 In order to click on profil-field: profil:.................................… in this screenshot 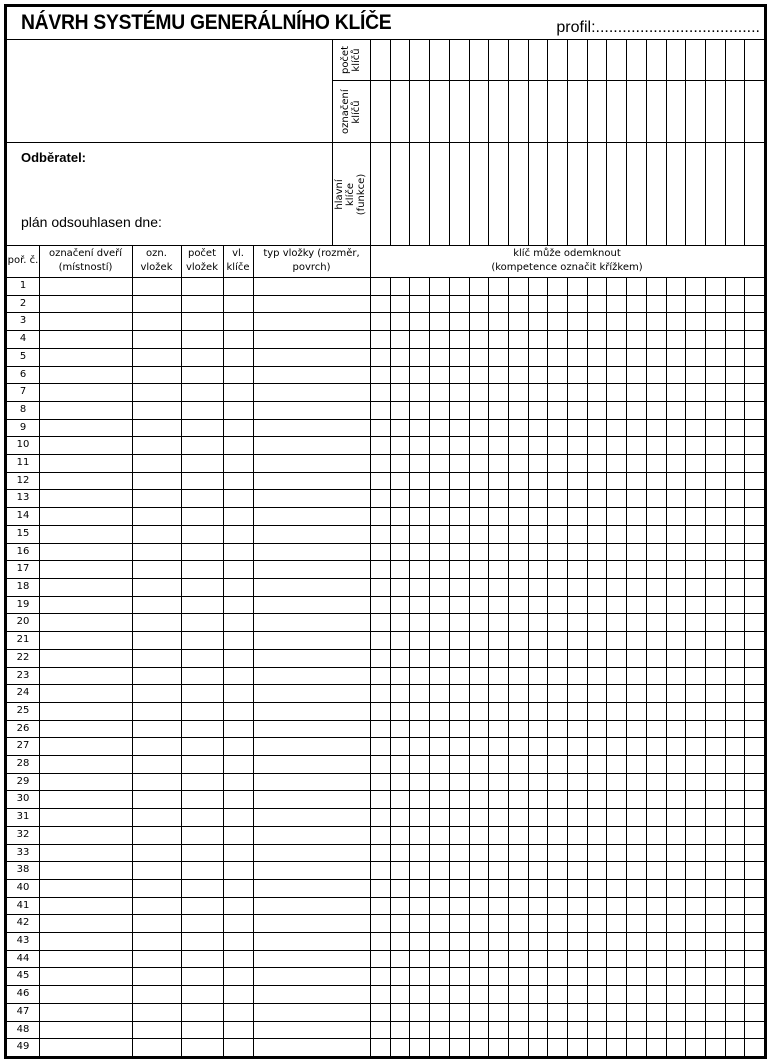, I will do `click(658, 27)`.